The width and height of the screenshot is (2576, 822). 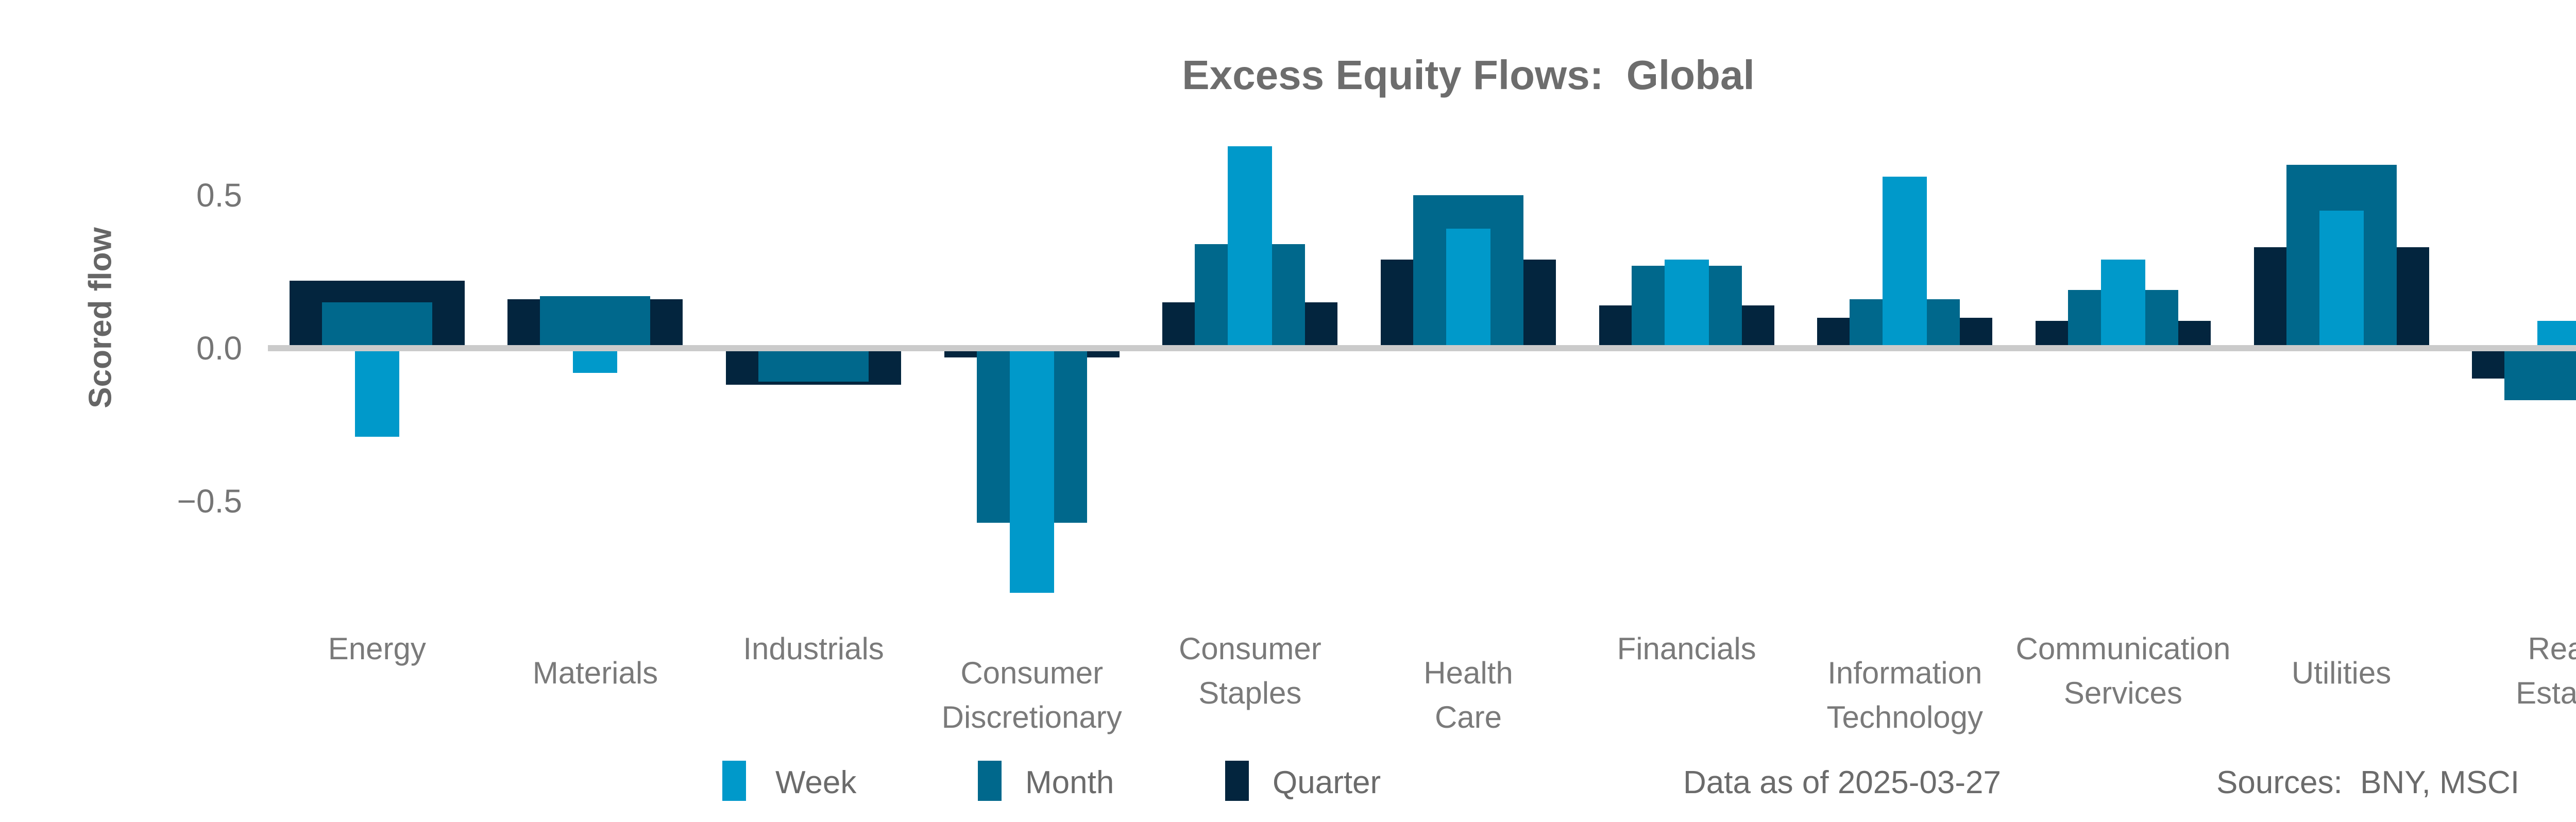 What do you see at coordinates (1905, 262) in the screenshot?
I see `bar-week-information-technology` at bounding box center [1905, 262].